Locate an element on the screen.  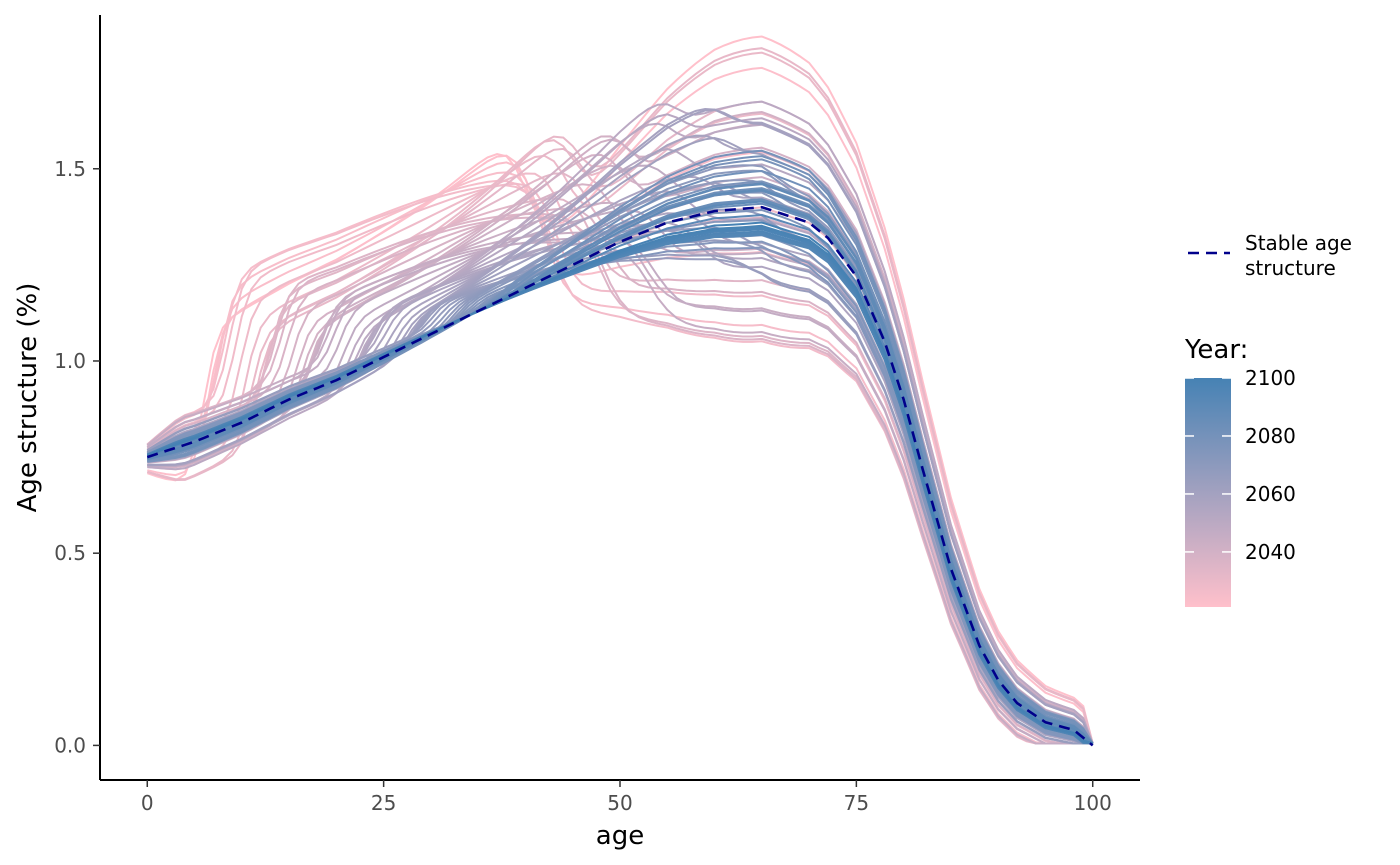
x-tick-label: 75 is located at coordinates (856, 803).